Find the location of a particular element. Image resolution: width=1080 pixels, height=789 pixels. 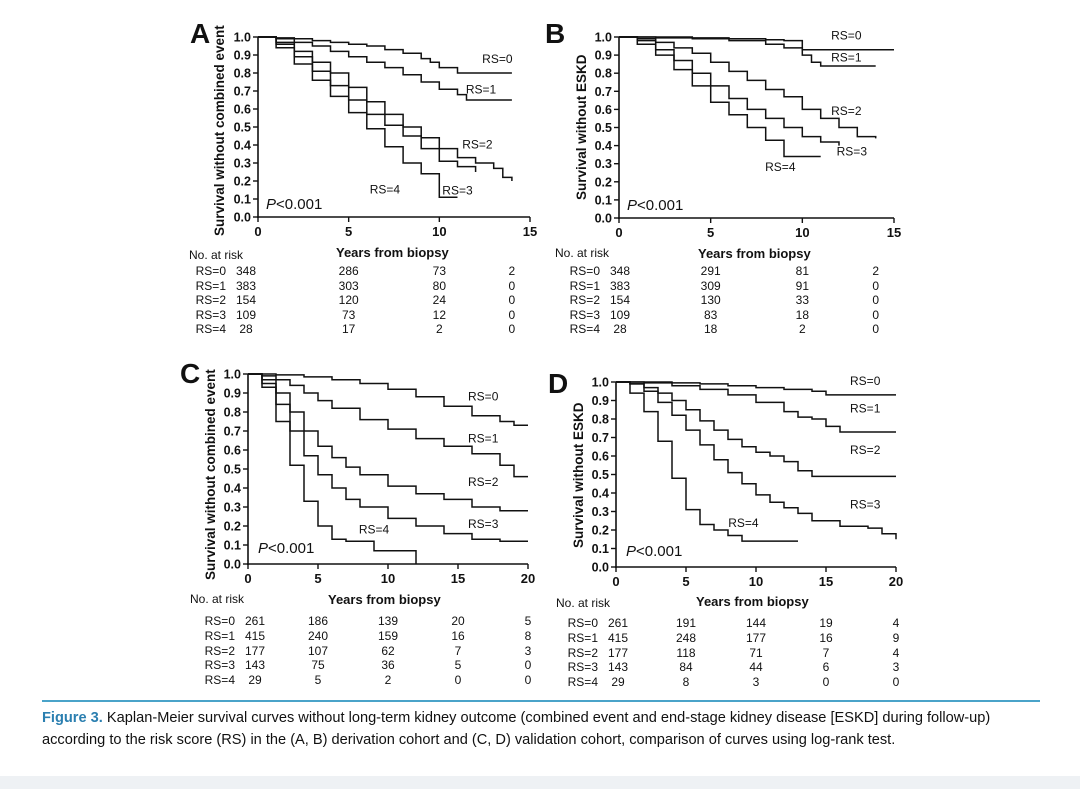

risk-cell: 154 is located at coordinates (620, 300).